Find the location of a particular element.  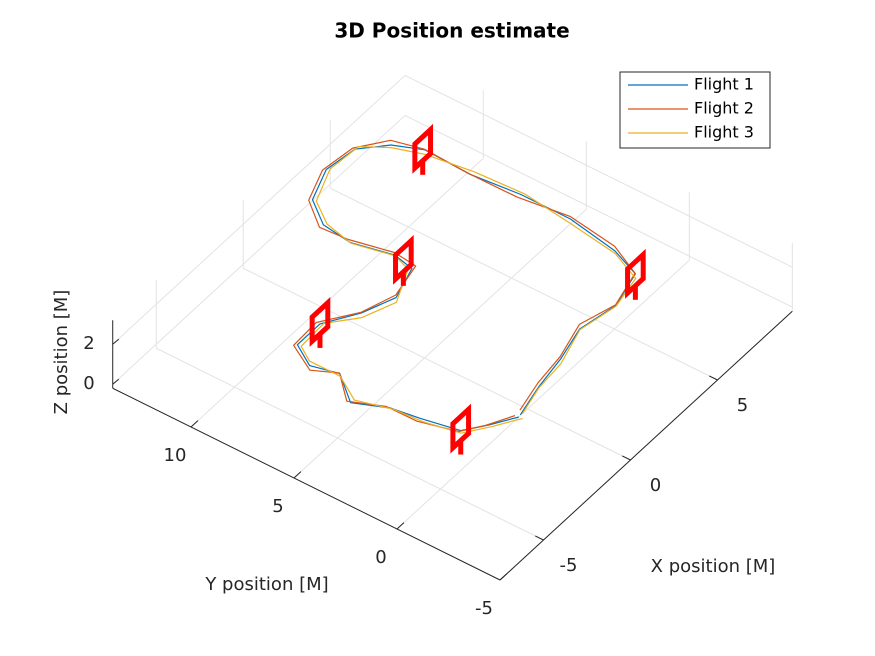

x-axis-label: X position [M] is located at coordinates (713, 566).